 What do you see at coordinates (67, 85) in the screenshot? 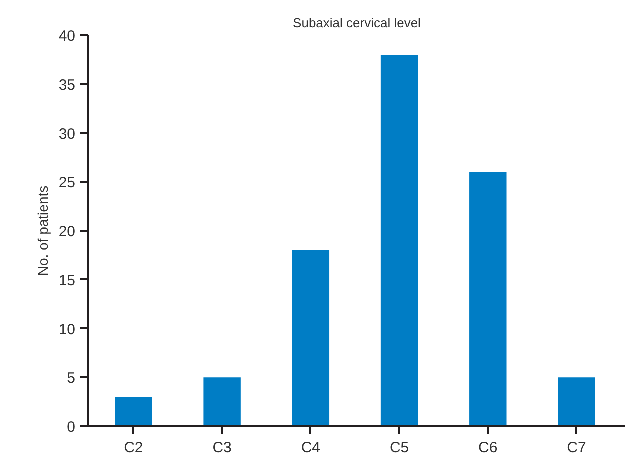
I see `y-tick-label: 35` at bounding box center [67, 85].